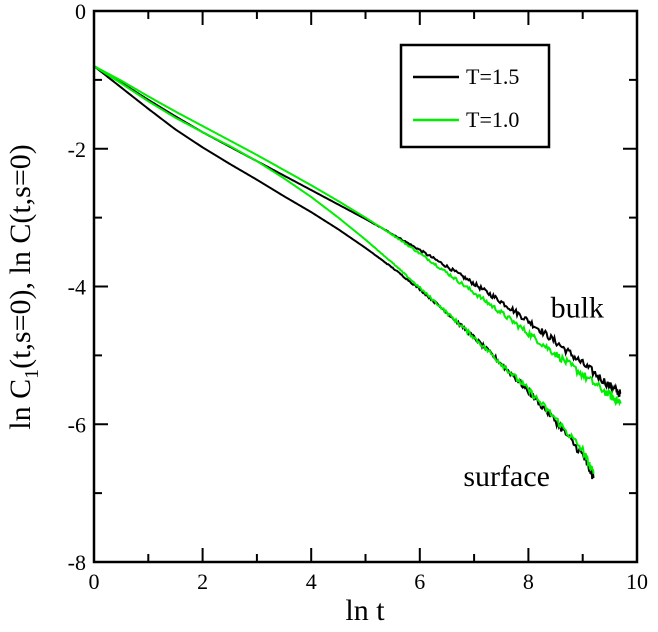 The height and width of the screenshot is (632, 658). I want to click on x-tick-label: 4, so click(311, 581).